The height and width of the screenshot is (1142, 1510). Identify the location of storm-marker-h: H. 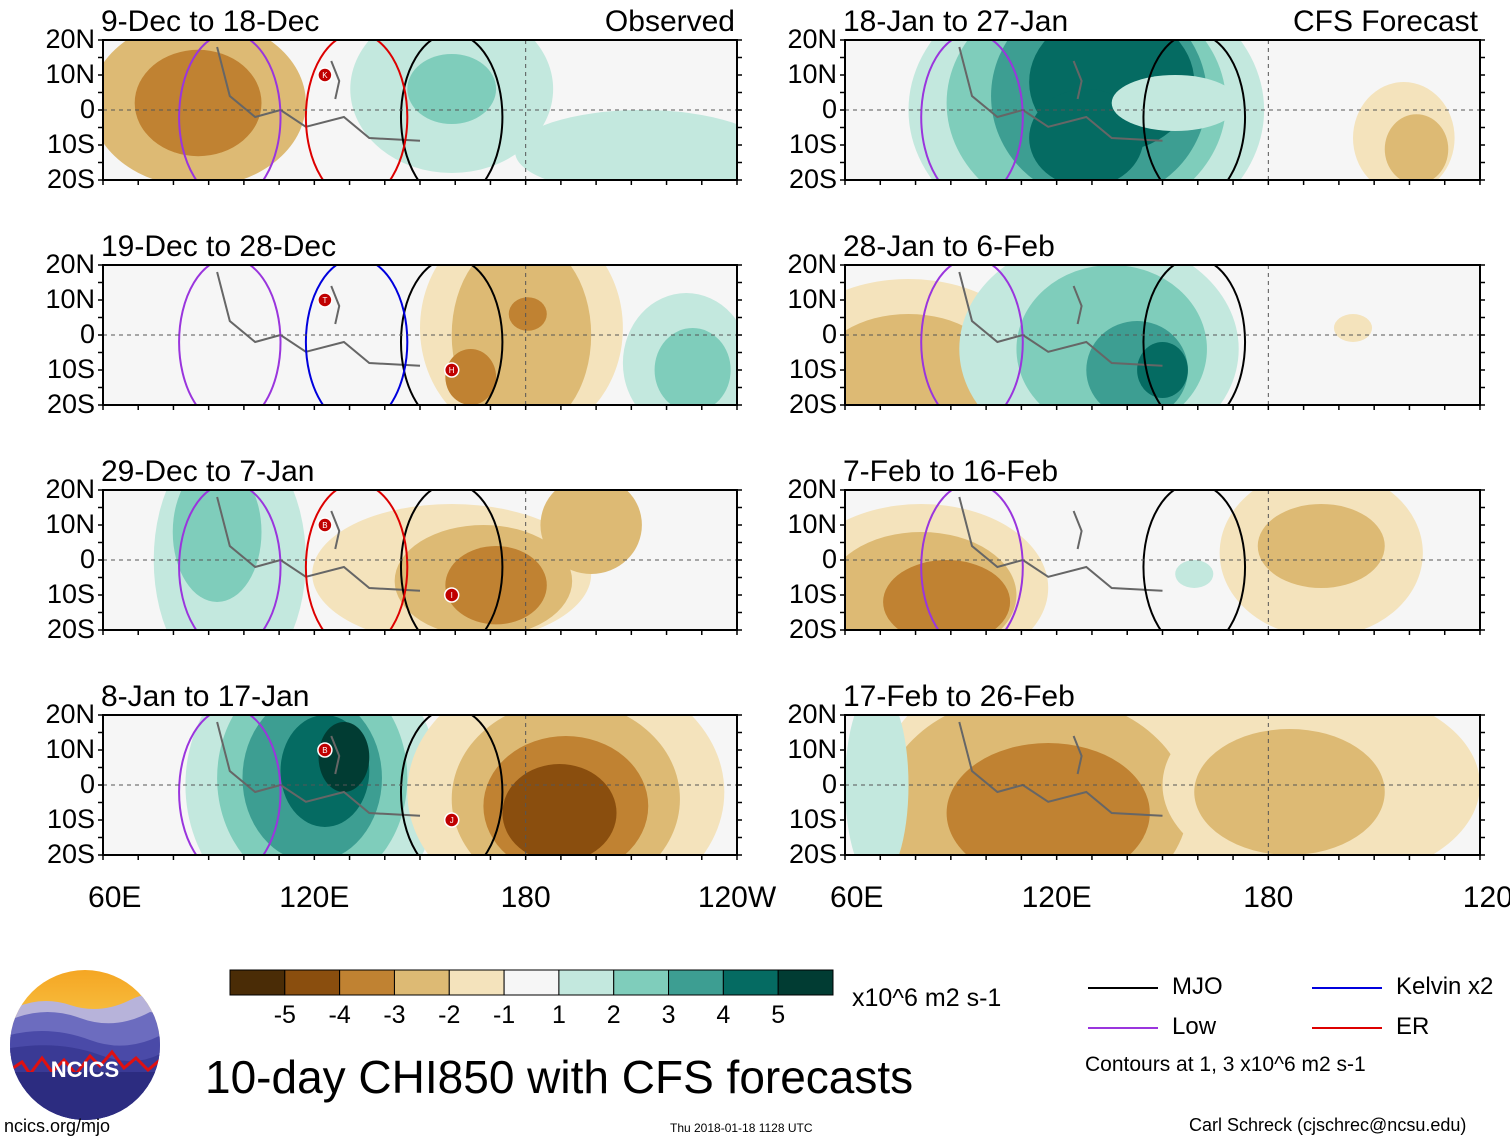
(451, 370).